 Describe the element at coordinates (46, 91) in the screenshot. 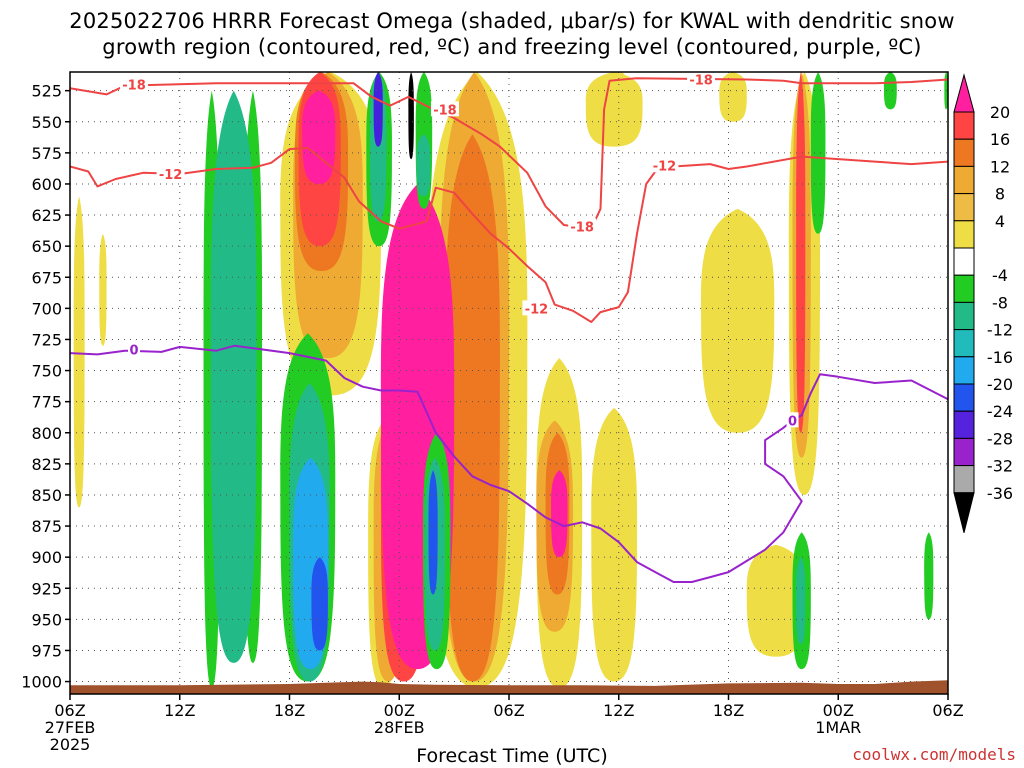

I see `y-tick-label-0: 525` at that location.